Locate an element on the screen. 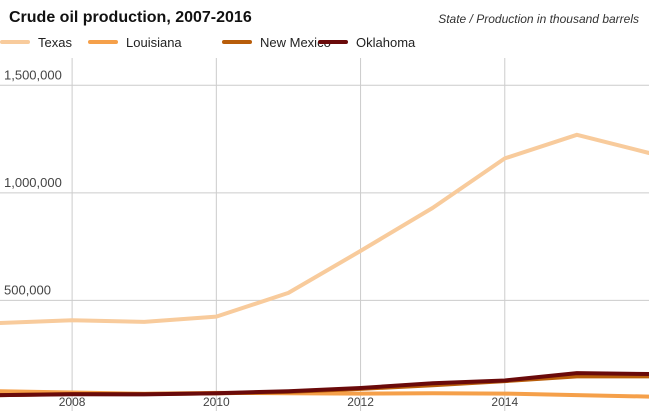 This screenshot has height=411, width=649. series-line-oklahoma is located at coordinates (324, 384).